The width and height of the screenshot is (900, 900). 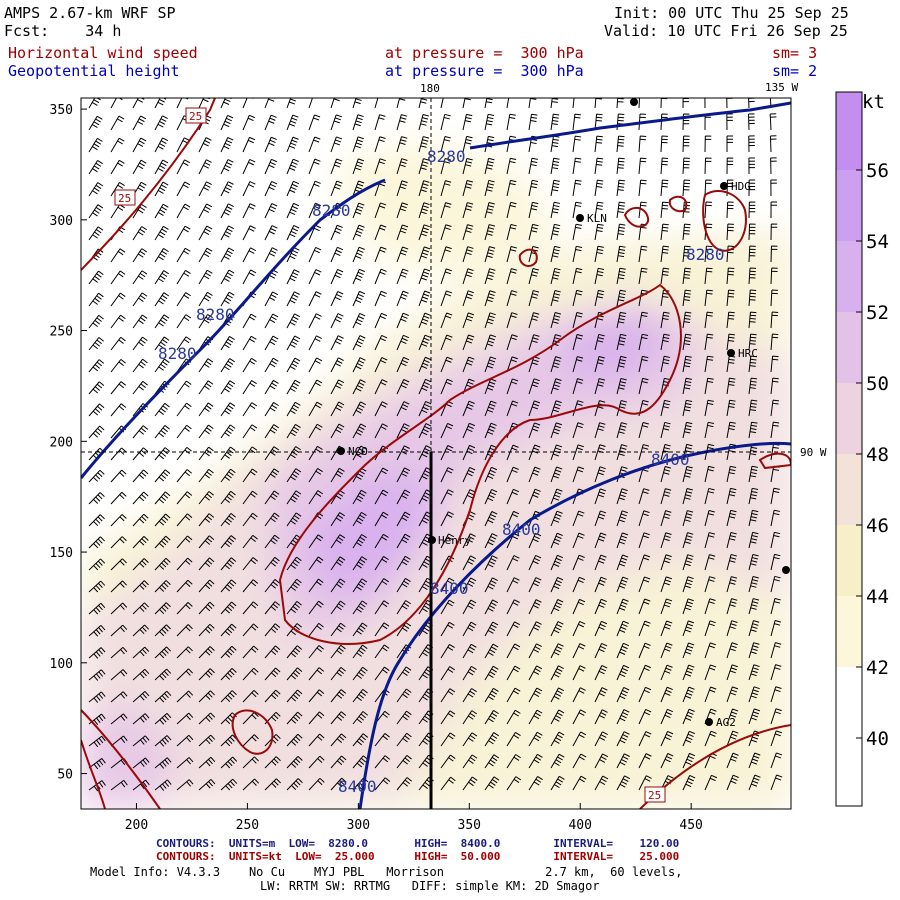 I want to click on height-label-8400-1: 8400, so click(x=670, y=459).